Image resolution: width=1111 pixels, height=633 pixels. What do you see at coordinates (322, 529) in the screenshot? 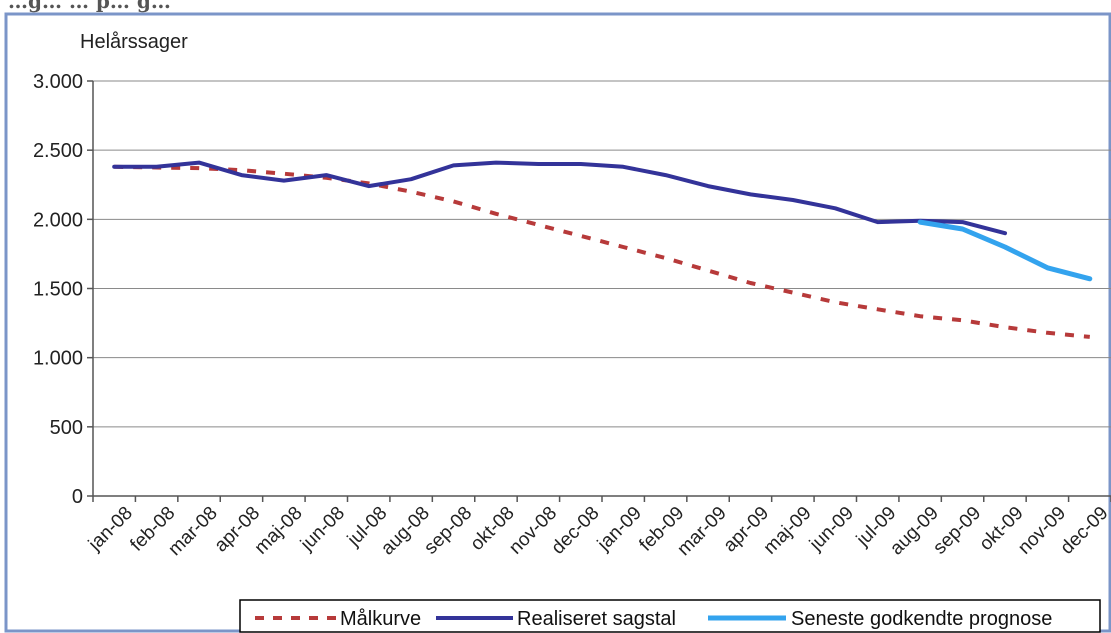
I see `x-tick-label: jun-08` at bounding box center [322, 529].